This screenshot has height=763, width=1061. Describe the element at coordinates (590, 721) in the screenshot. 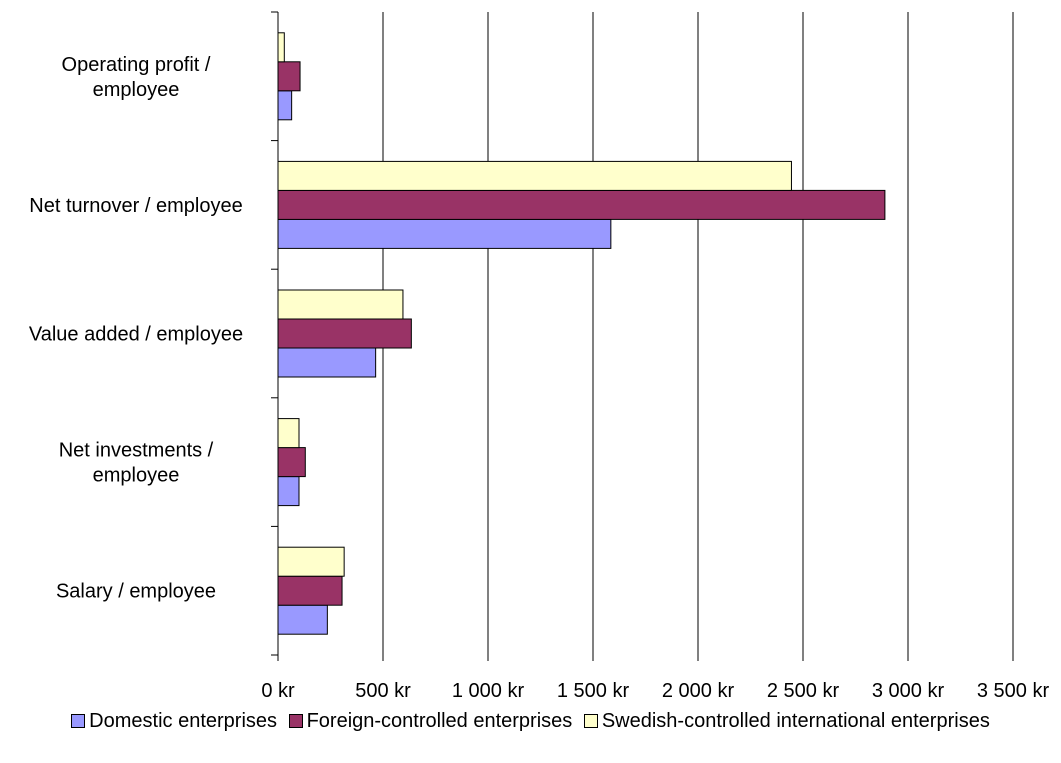

I see `legend-swatch-swedish` at that location.